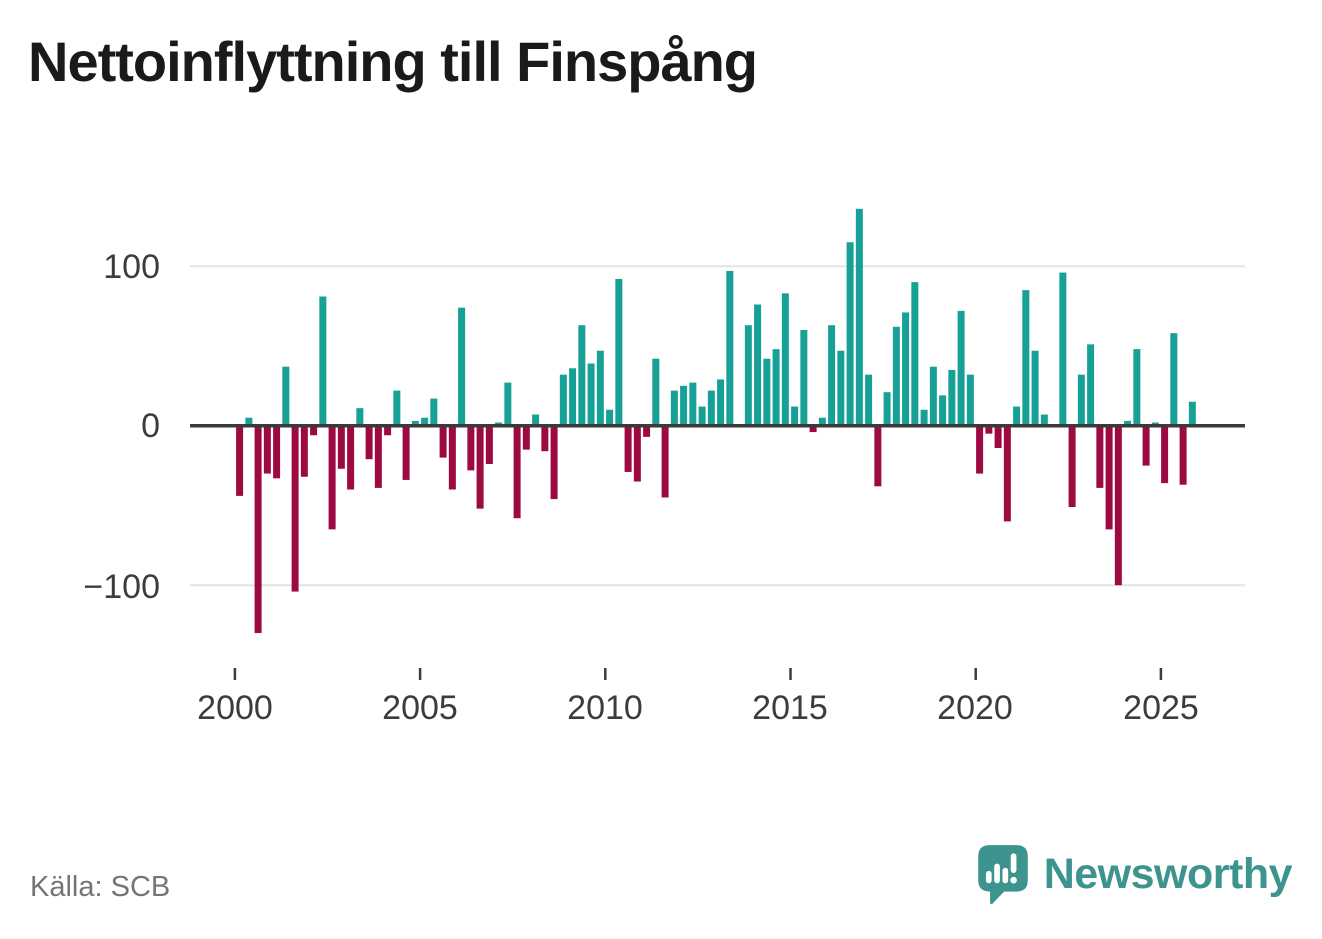 This screenshot has width=1322, height=939. Describe the element at coordinates (131, 267) in the screenshot. I see `y-axis-label-100: 100` at that location.